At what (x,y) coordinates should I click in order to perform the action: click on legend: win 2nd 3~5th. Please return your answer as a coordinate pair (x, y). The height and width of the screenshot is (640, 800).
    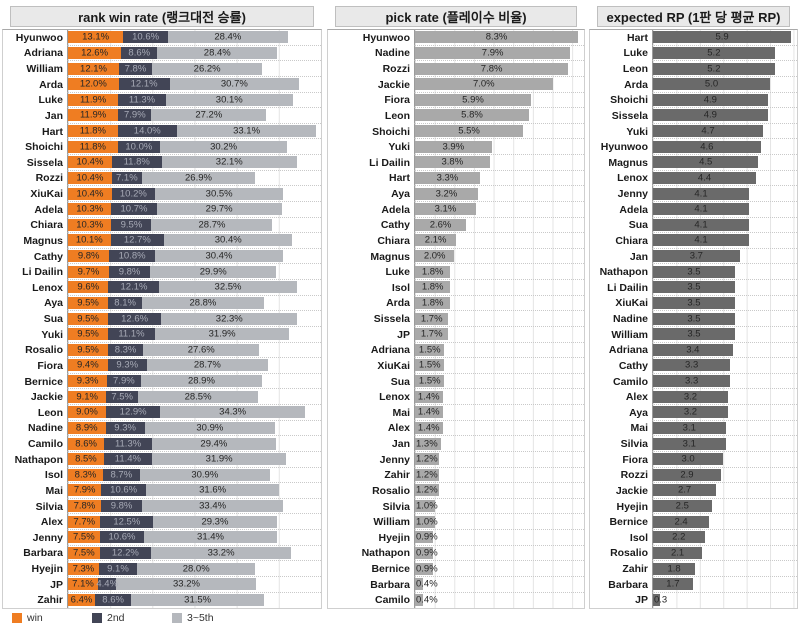
    Looking at the image, I should click on (132, 618).